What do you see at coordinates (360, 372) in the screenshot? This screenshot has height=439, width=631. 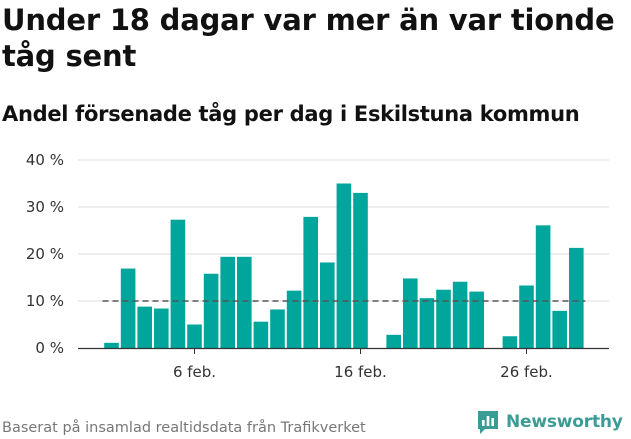 I see `x-tick-label: 16 feb.` at bounding box center [360, 372].